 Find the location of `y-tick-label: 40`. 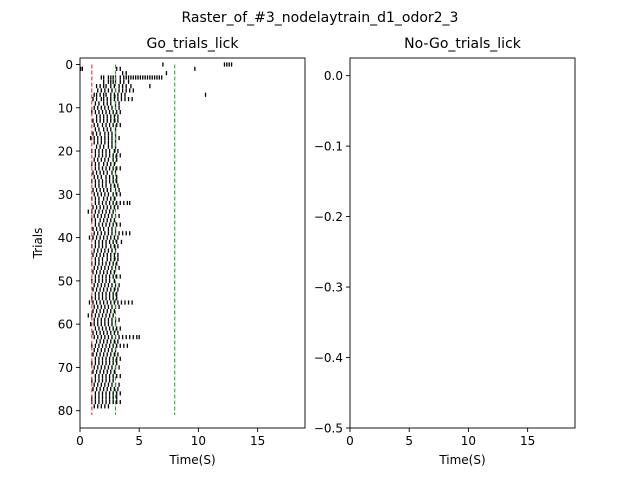

y-tick-label: 40 is located at coordinates (65, 238).